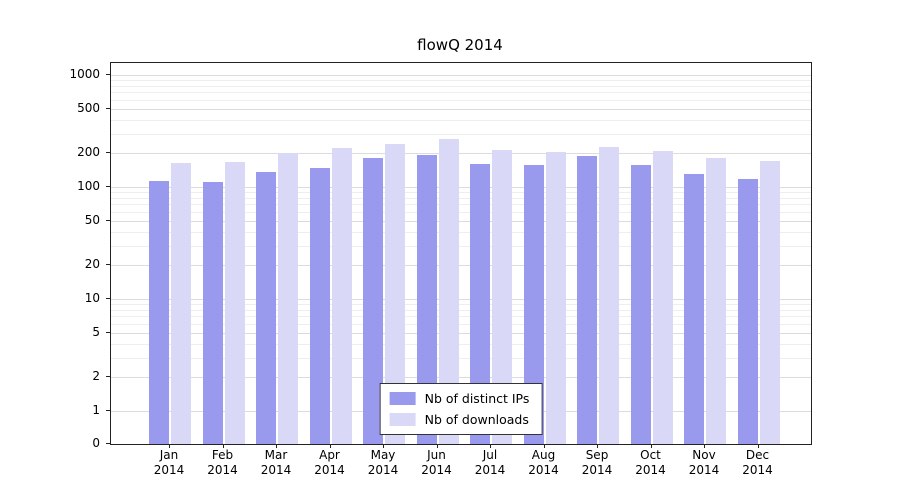 This screenshot has width=900, height=500. Describe the element at coordinates (84, 74) in the screenshot. I see `y-axis-tick-label: 1000` at that location.